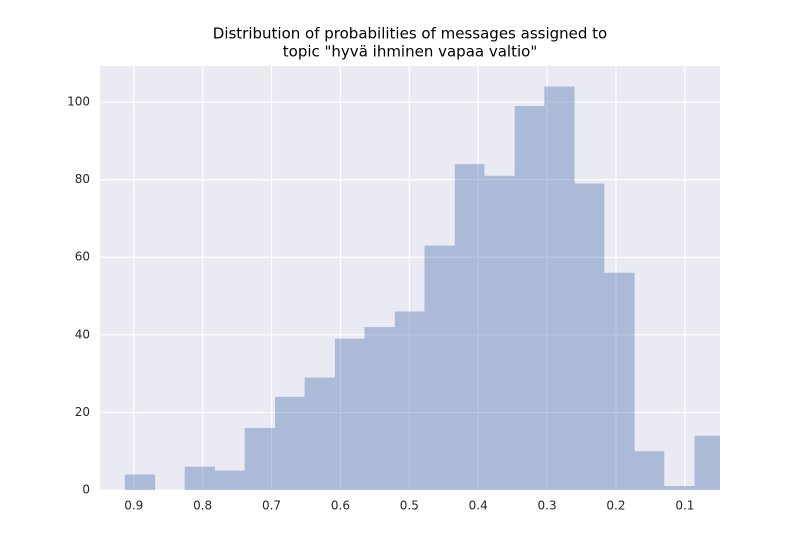 The image size is (800, 550). Describe the element at coordinates (271, 506) in the screenshot. I see `x-tick-label: 0.7` at that location.